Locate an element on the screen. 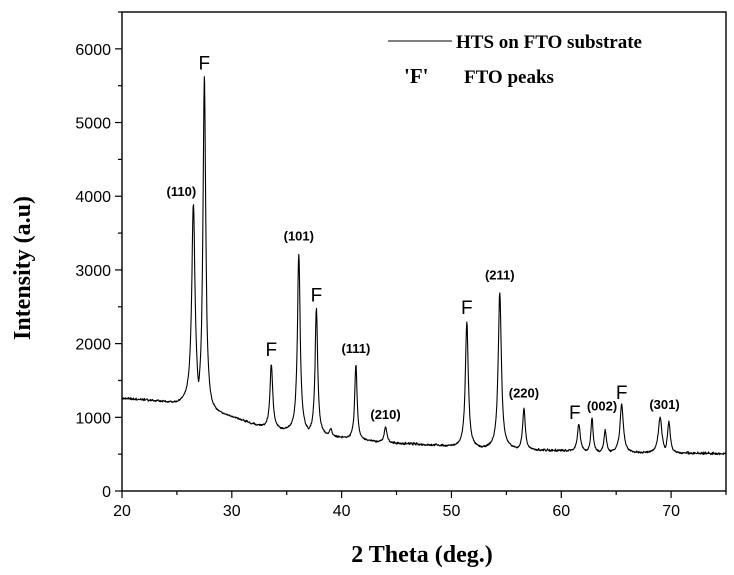 This screenshot has width=734, height=575. y-tick-label: 1000 is located at coordinates (93, 418).